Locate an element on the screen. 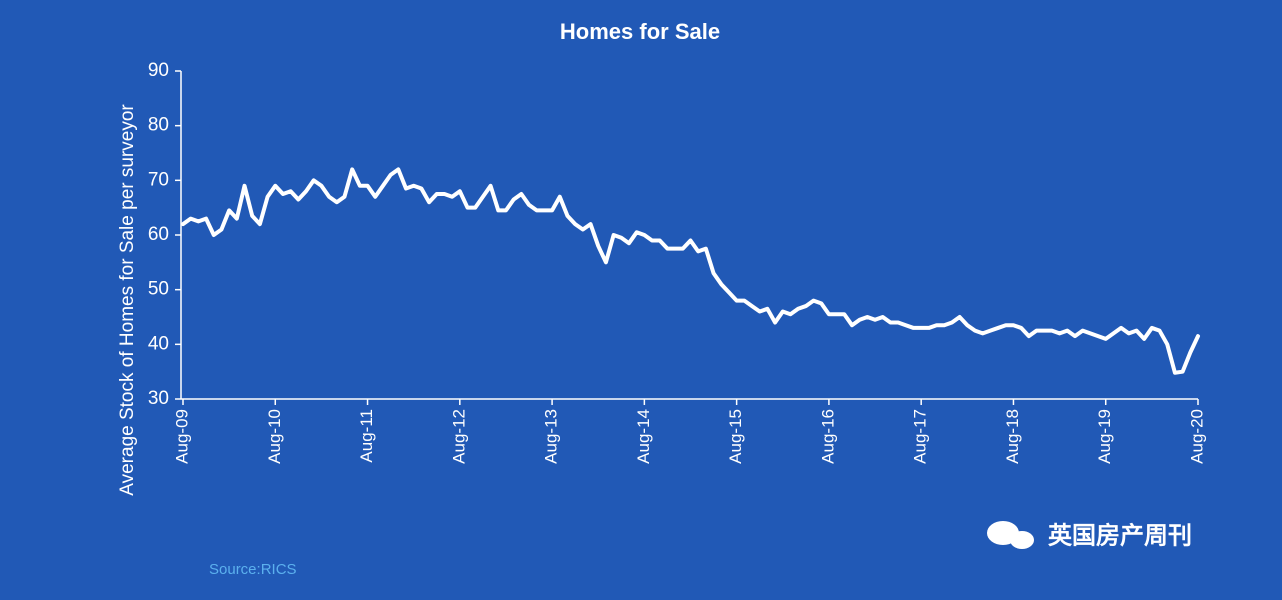  y-tick-label: 90 is located at coordinates (158, 70).